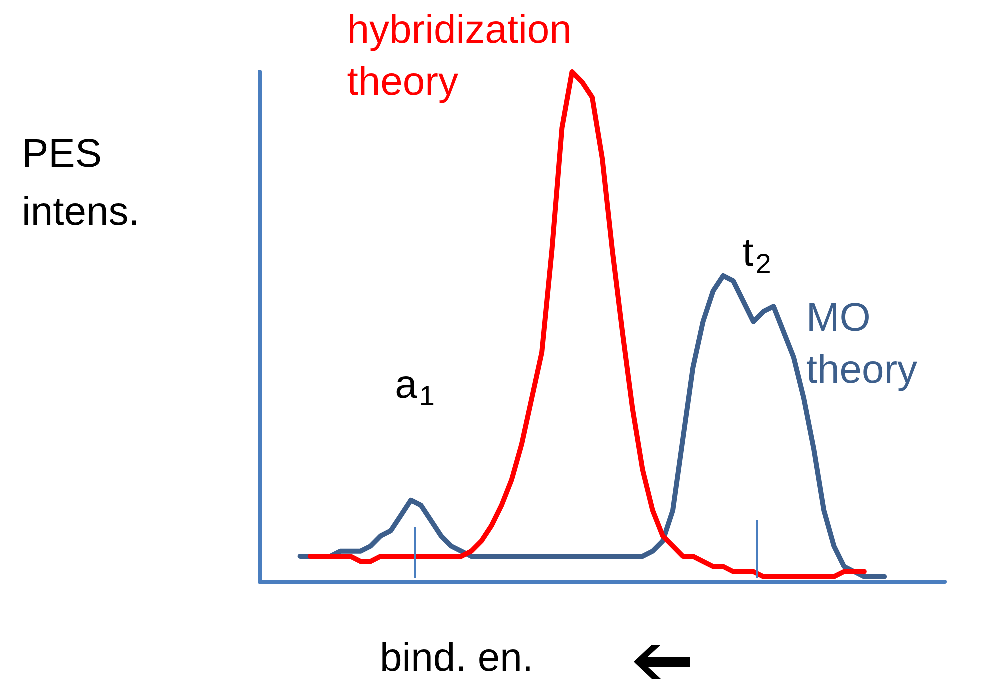 This screenshot has height=688, width=997. What do you see at coordinates (862, 344) in the screenshot?
I see `series-label: MO theory` at bounding box center [862, 344].